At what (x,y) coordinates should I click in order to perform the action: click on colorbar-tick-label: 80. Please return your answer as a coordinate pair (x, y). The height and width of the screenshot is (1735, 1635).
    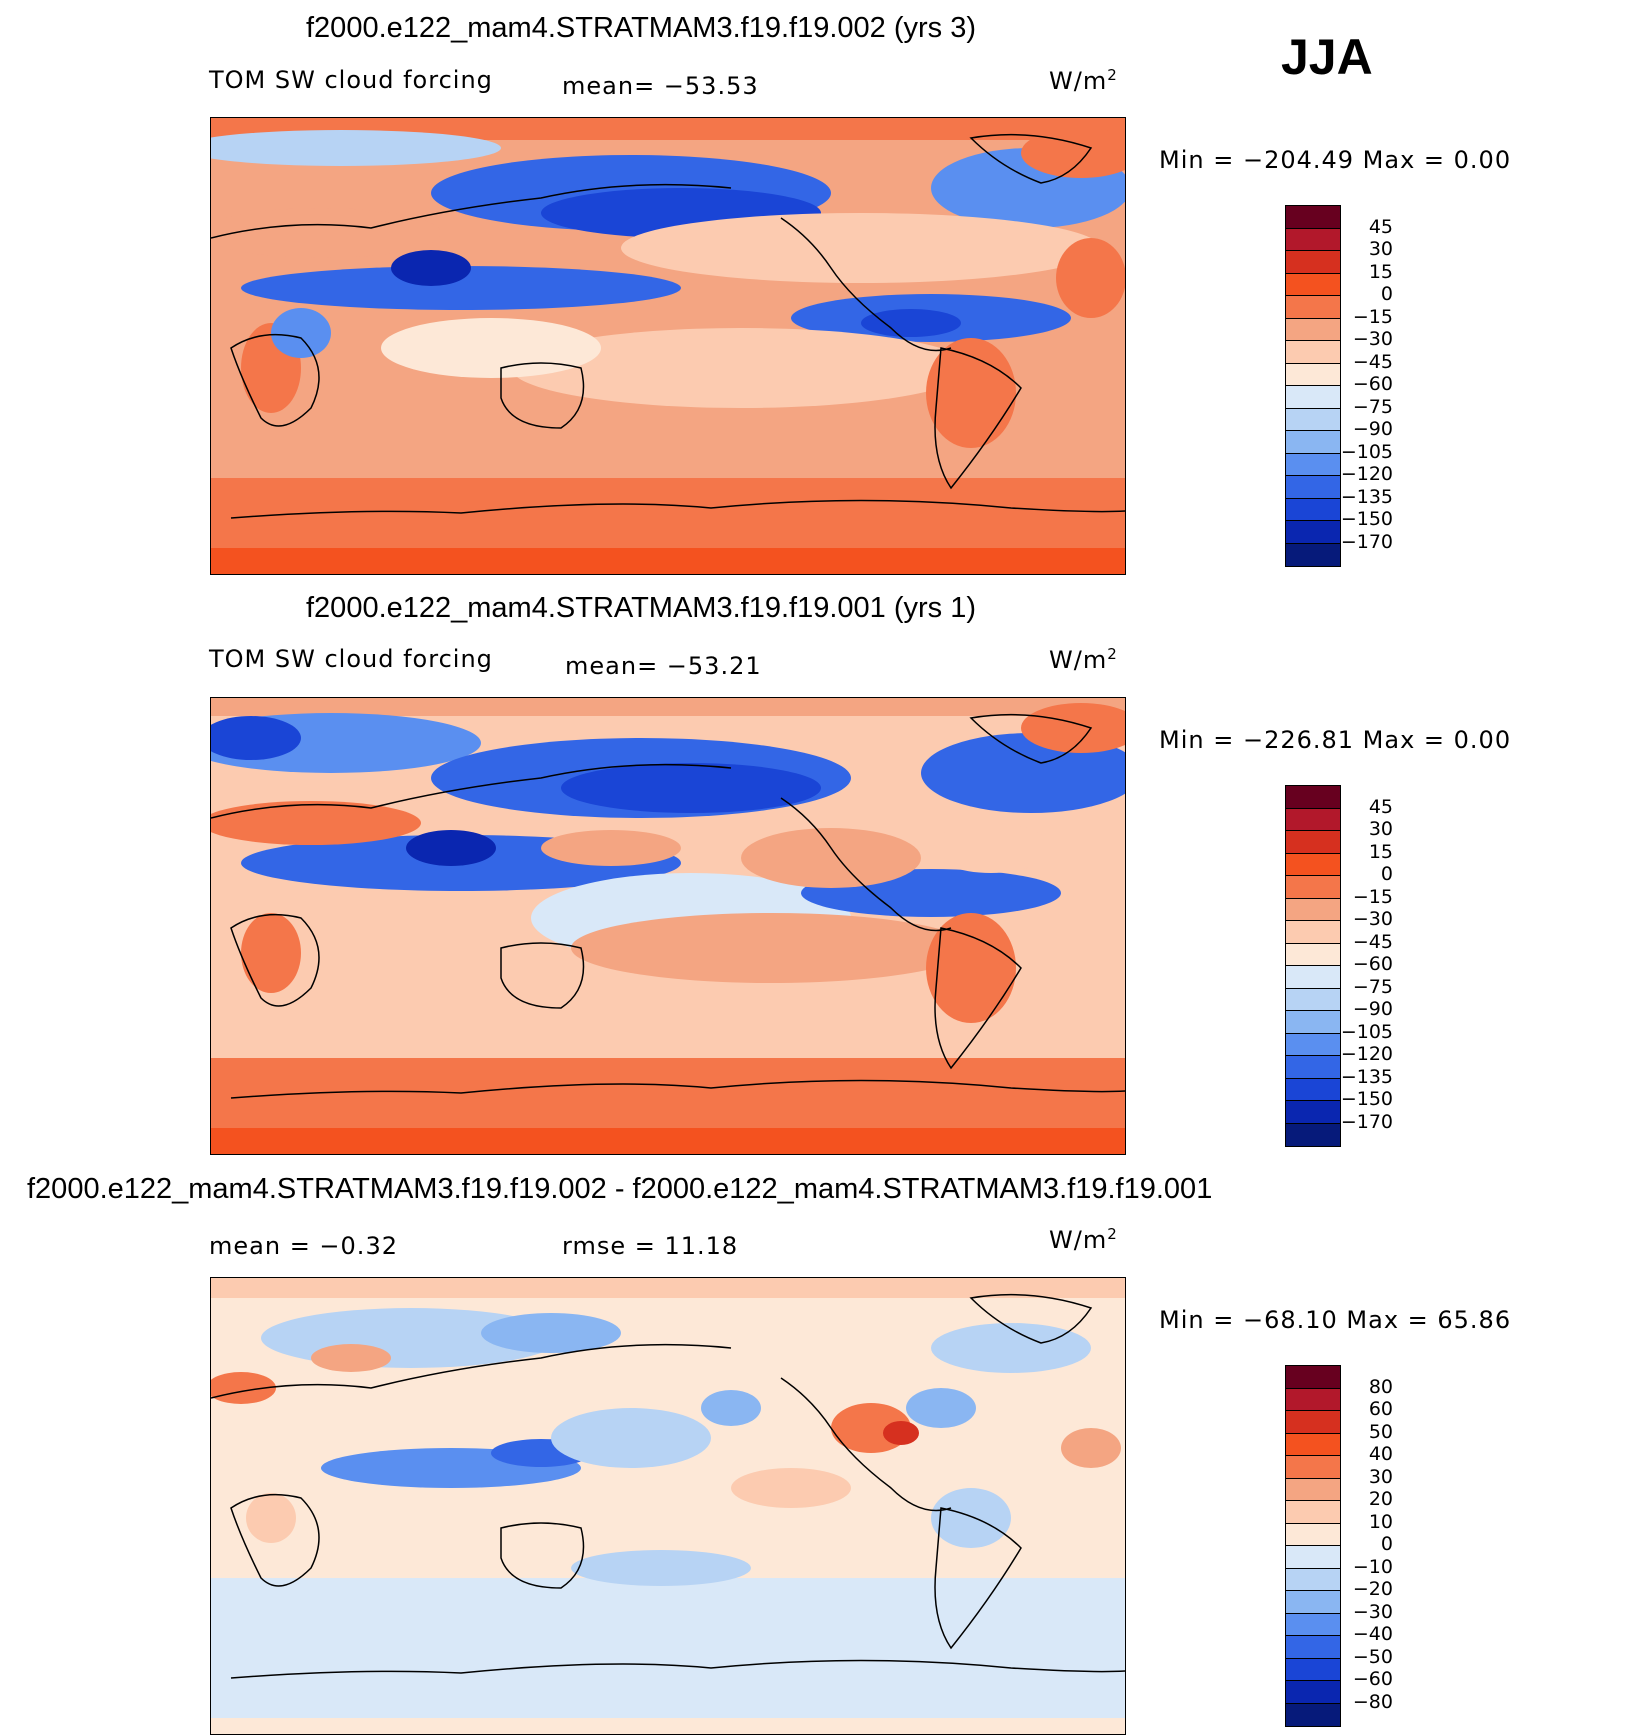
    Looking at the image, I should click on (1380, 1386).